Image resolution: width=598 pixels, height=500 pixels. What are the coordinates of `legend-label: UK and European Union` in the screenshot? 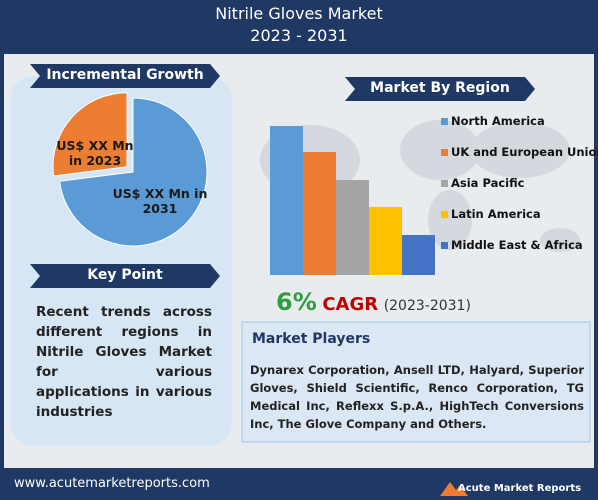 It's located at (524, 152).